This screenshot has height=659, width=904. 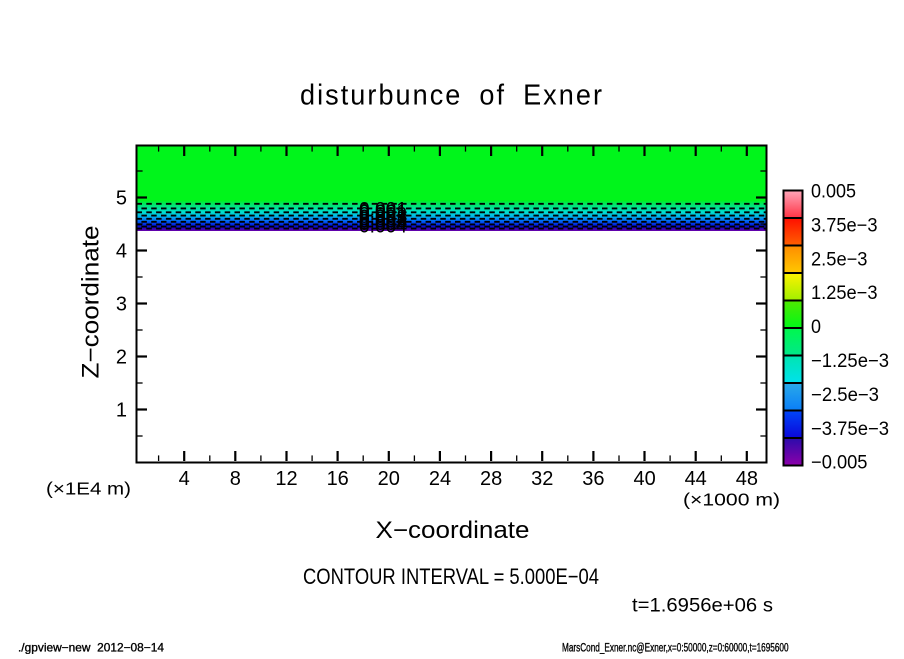 I want to click on svg-text: 1, so click(x=121, y=410).